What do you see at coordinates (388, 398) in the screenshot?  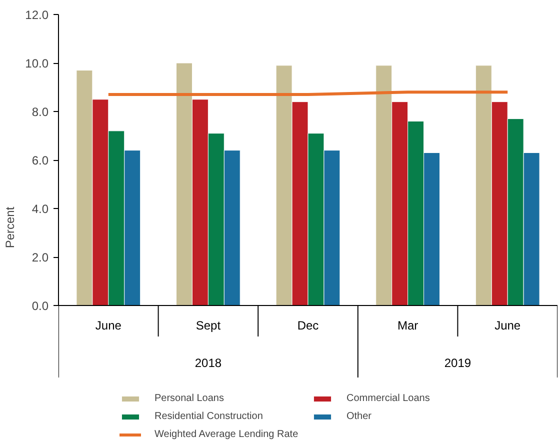 I see `legend-label: Commercial Loans` at bounding box center [388, 398].